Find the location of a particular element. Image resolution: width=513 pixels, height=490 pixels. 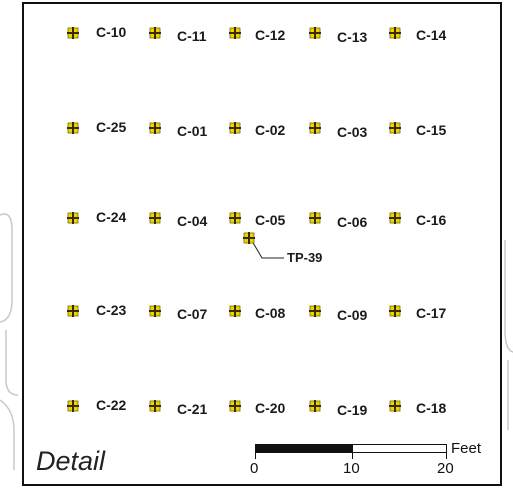

sample-point-label: C-25 is located at coordinates (111, 127).